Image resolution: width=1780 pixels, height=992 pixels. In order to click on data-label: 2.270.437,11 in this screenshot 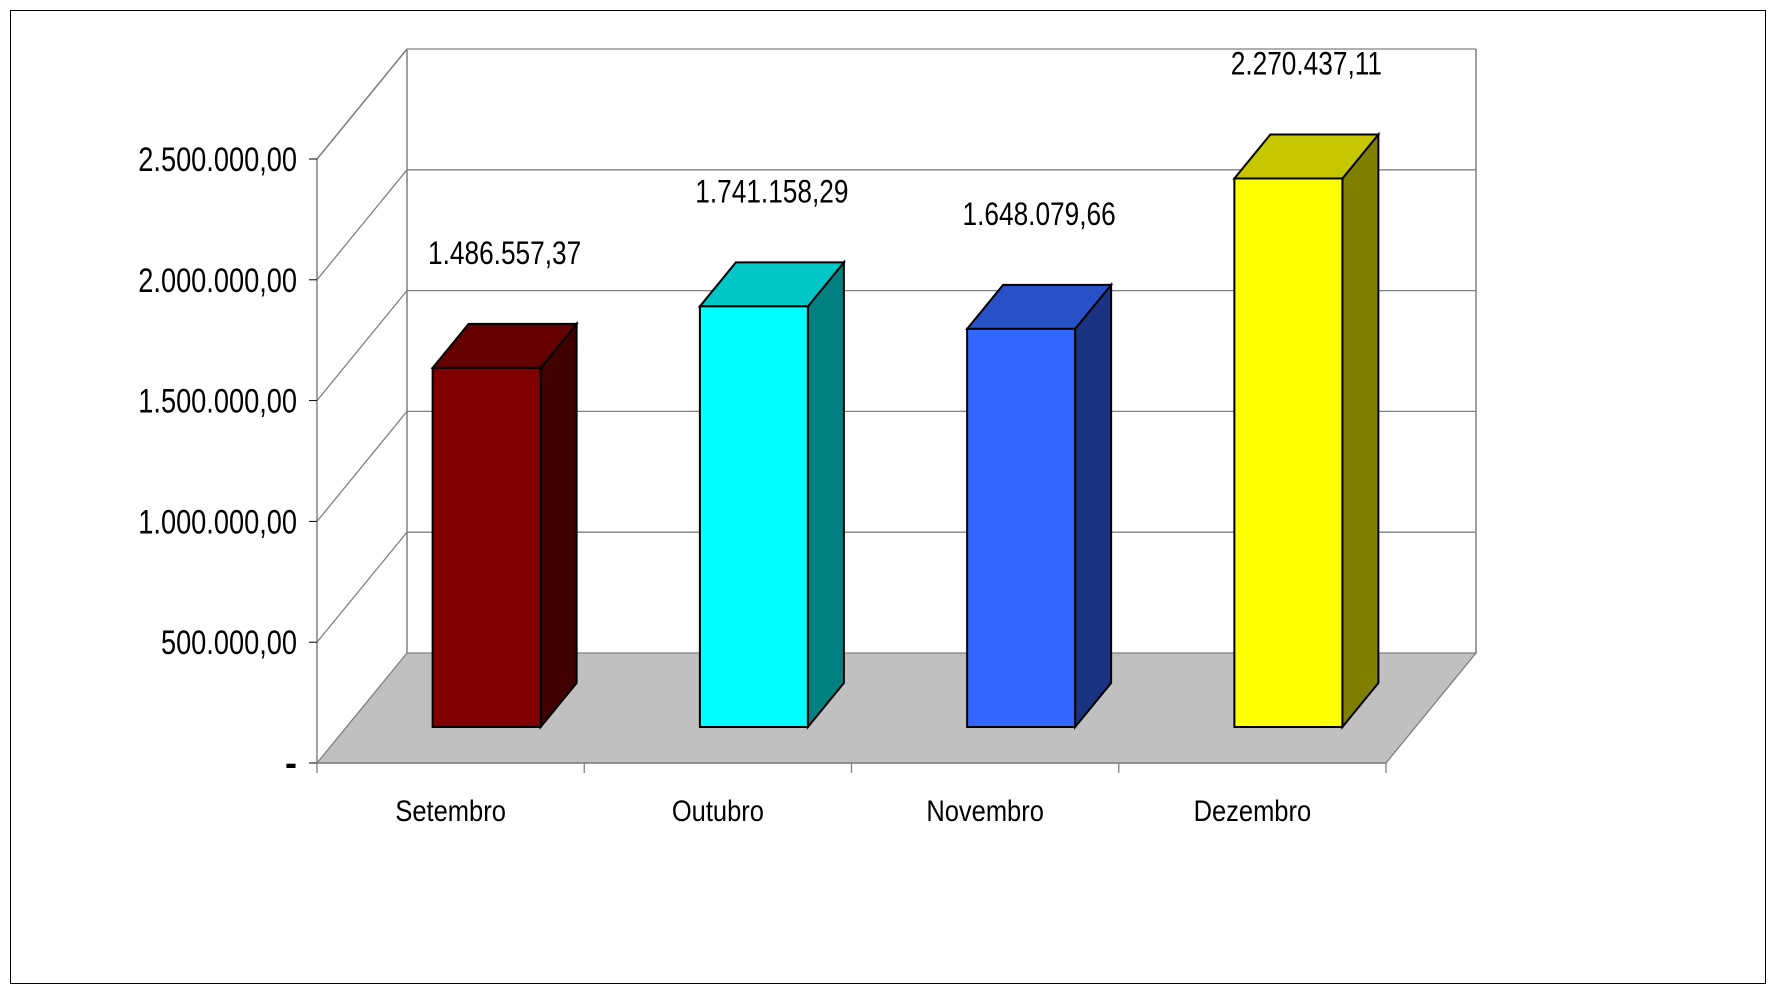, I will do `click(1306, 64)`.